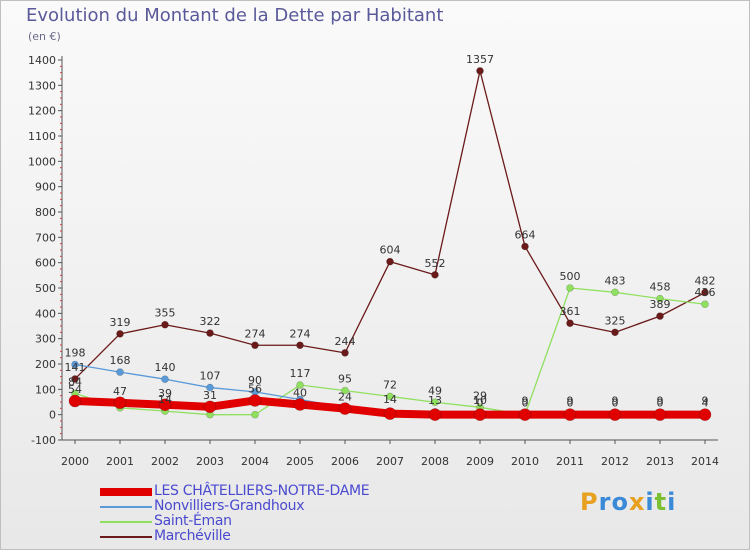 Image resolution: width=750 pixels, height=550 pixels. Describe the element at coordinates (705, 281) in the screenshot. I see `data-label: 482` at that location.